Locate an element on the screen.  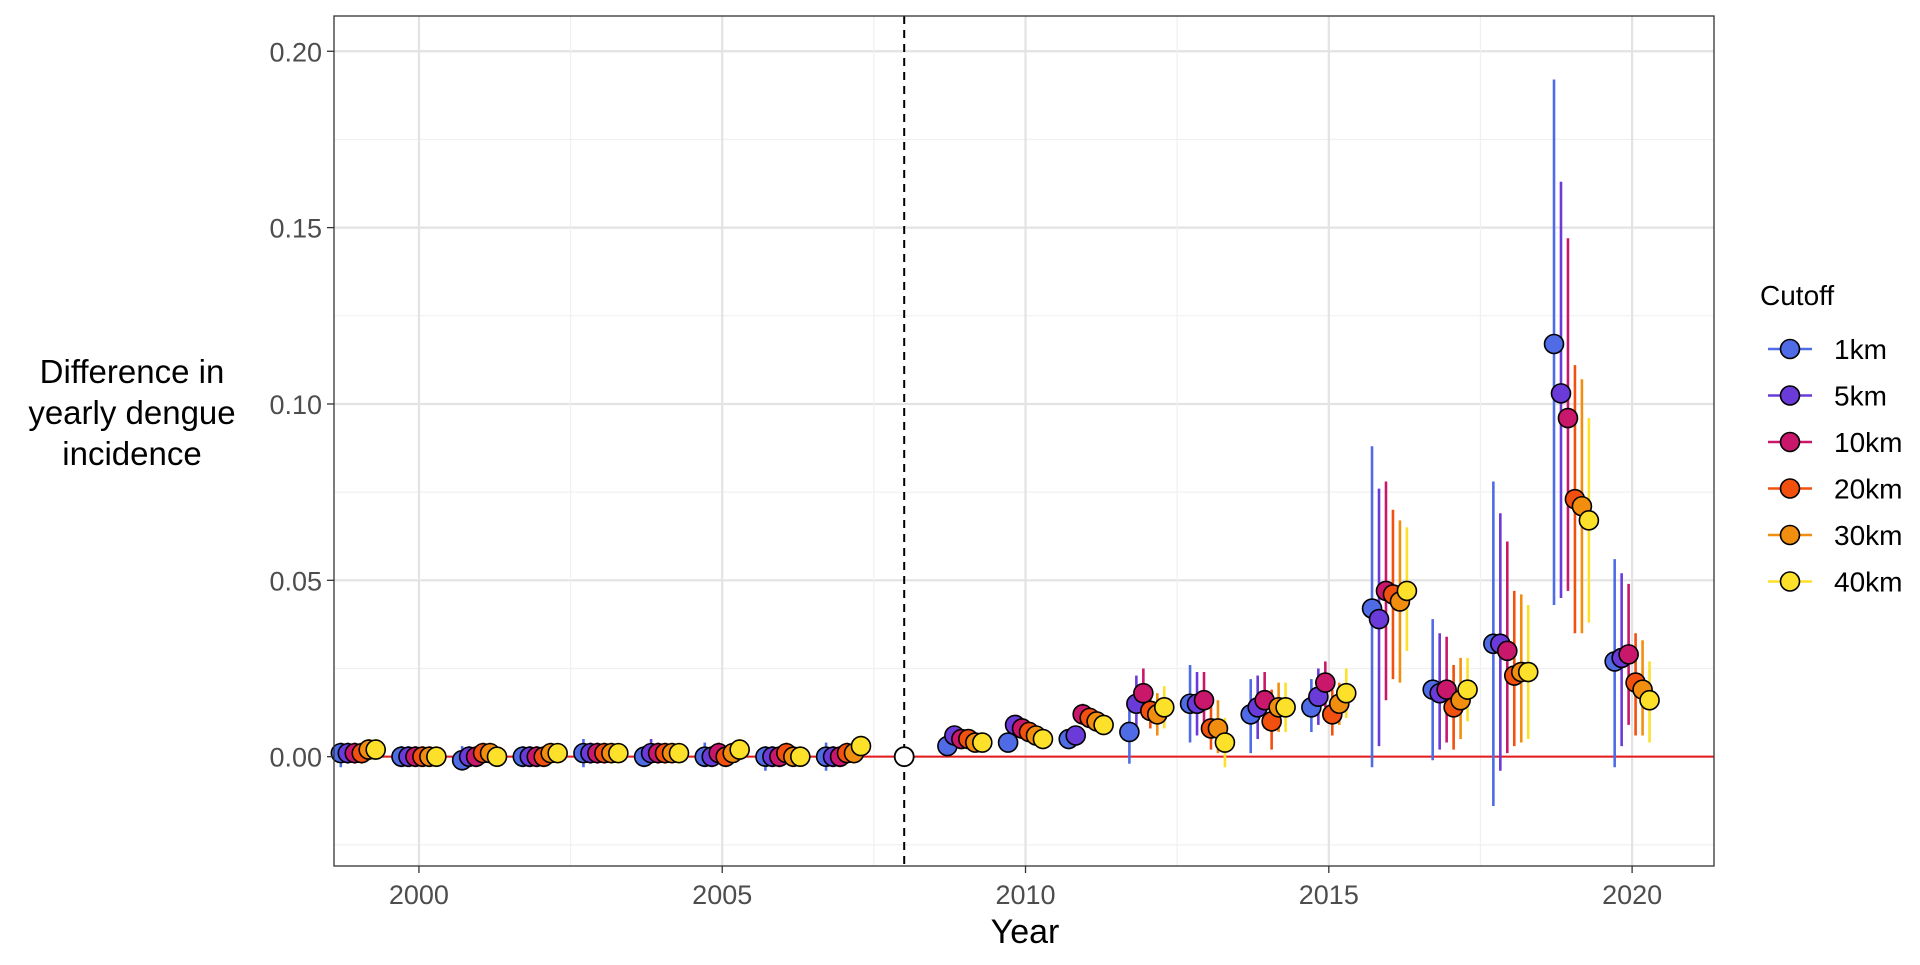
legend-label: 30km is located at coordinates (1868, 535).